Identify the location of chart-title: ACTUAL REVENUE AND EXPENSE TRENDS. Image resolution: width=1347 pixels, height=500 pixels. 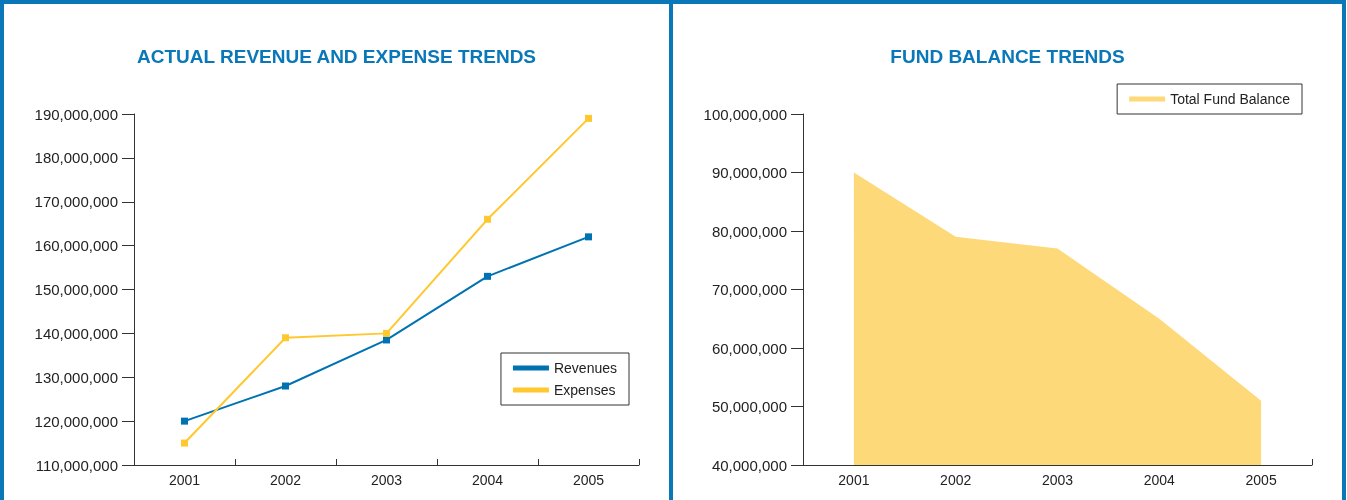
(336, 56).